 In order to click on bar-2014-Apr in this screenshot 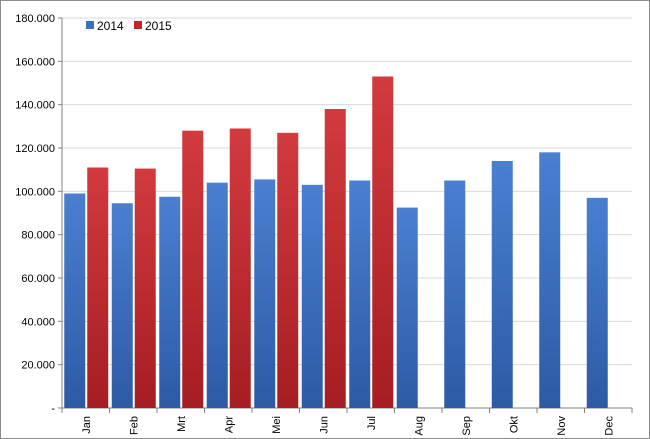, I will do `click(217, 295)`.